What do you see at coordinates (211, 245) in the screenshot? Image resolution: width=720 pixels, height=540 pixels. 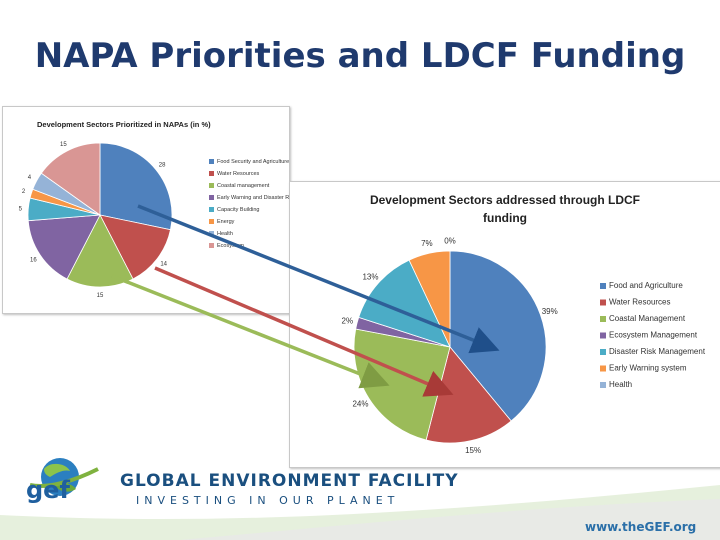 I see `napa-legend-swatch-ecosystem` at bounding box center [211, 245].